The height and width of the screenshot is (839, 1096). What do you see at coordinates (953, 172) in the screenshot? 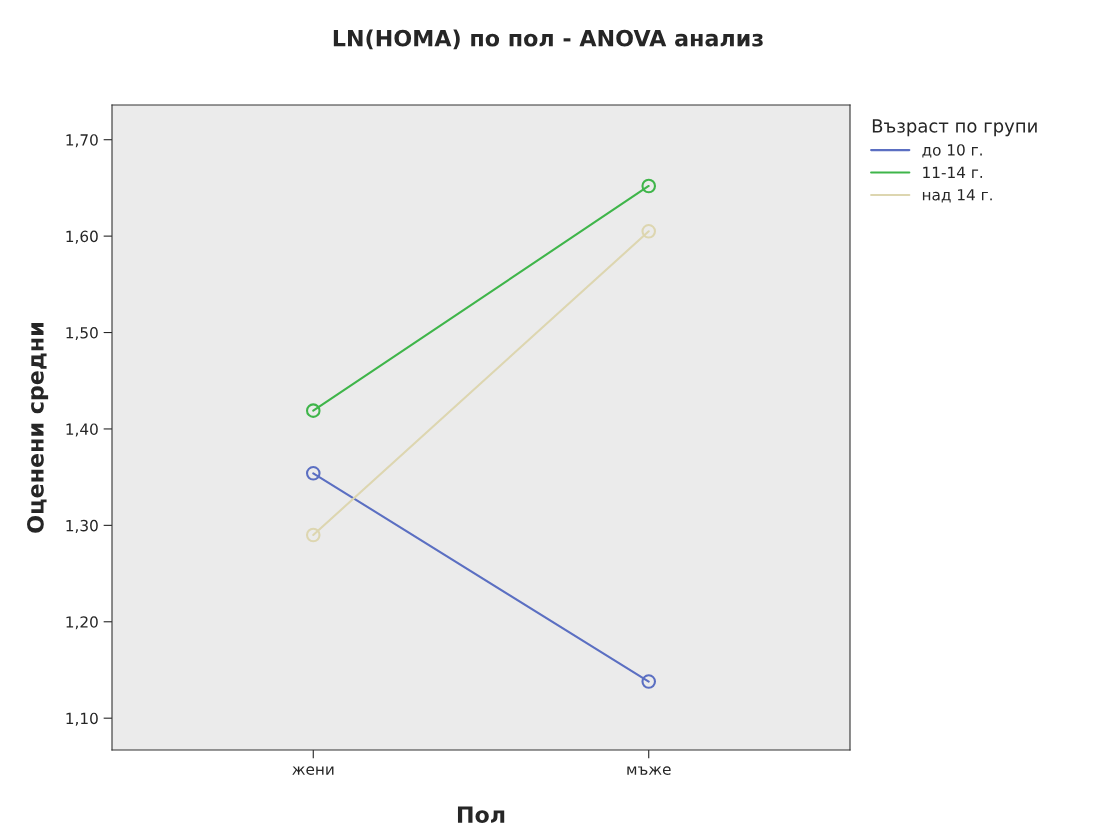
I see `legend-label: 11-14 г.` at bounding box center [953, 172].